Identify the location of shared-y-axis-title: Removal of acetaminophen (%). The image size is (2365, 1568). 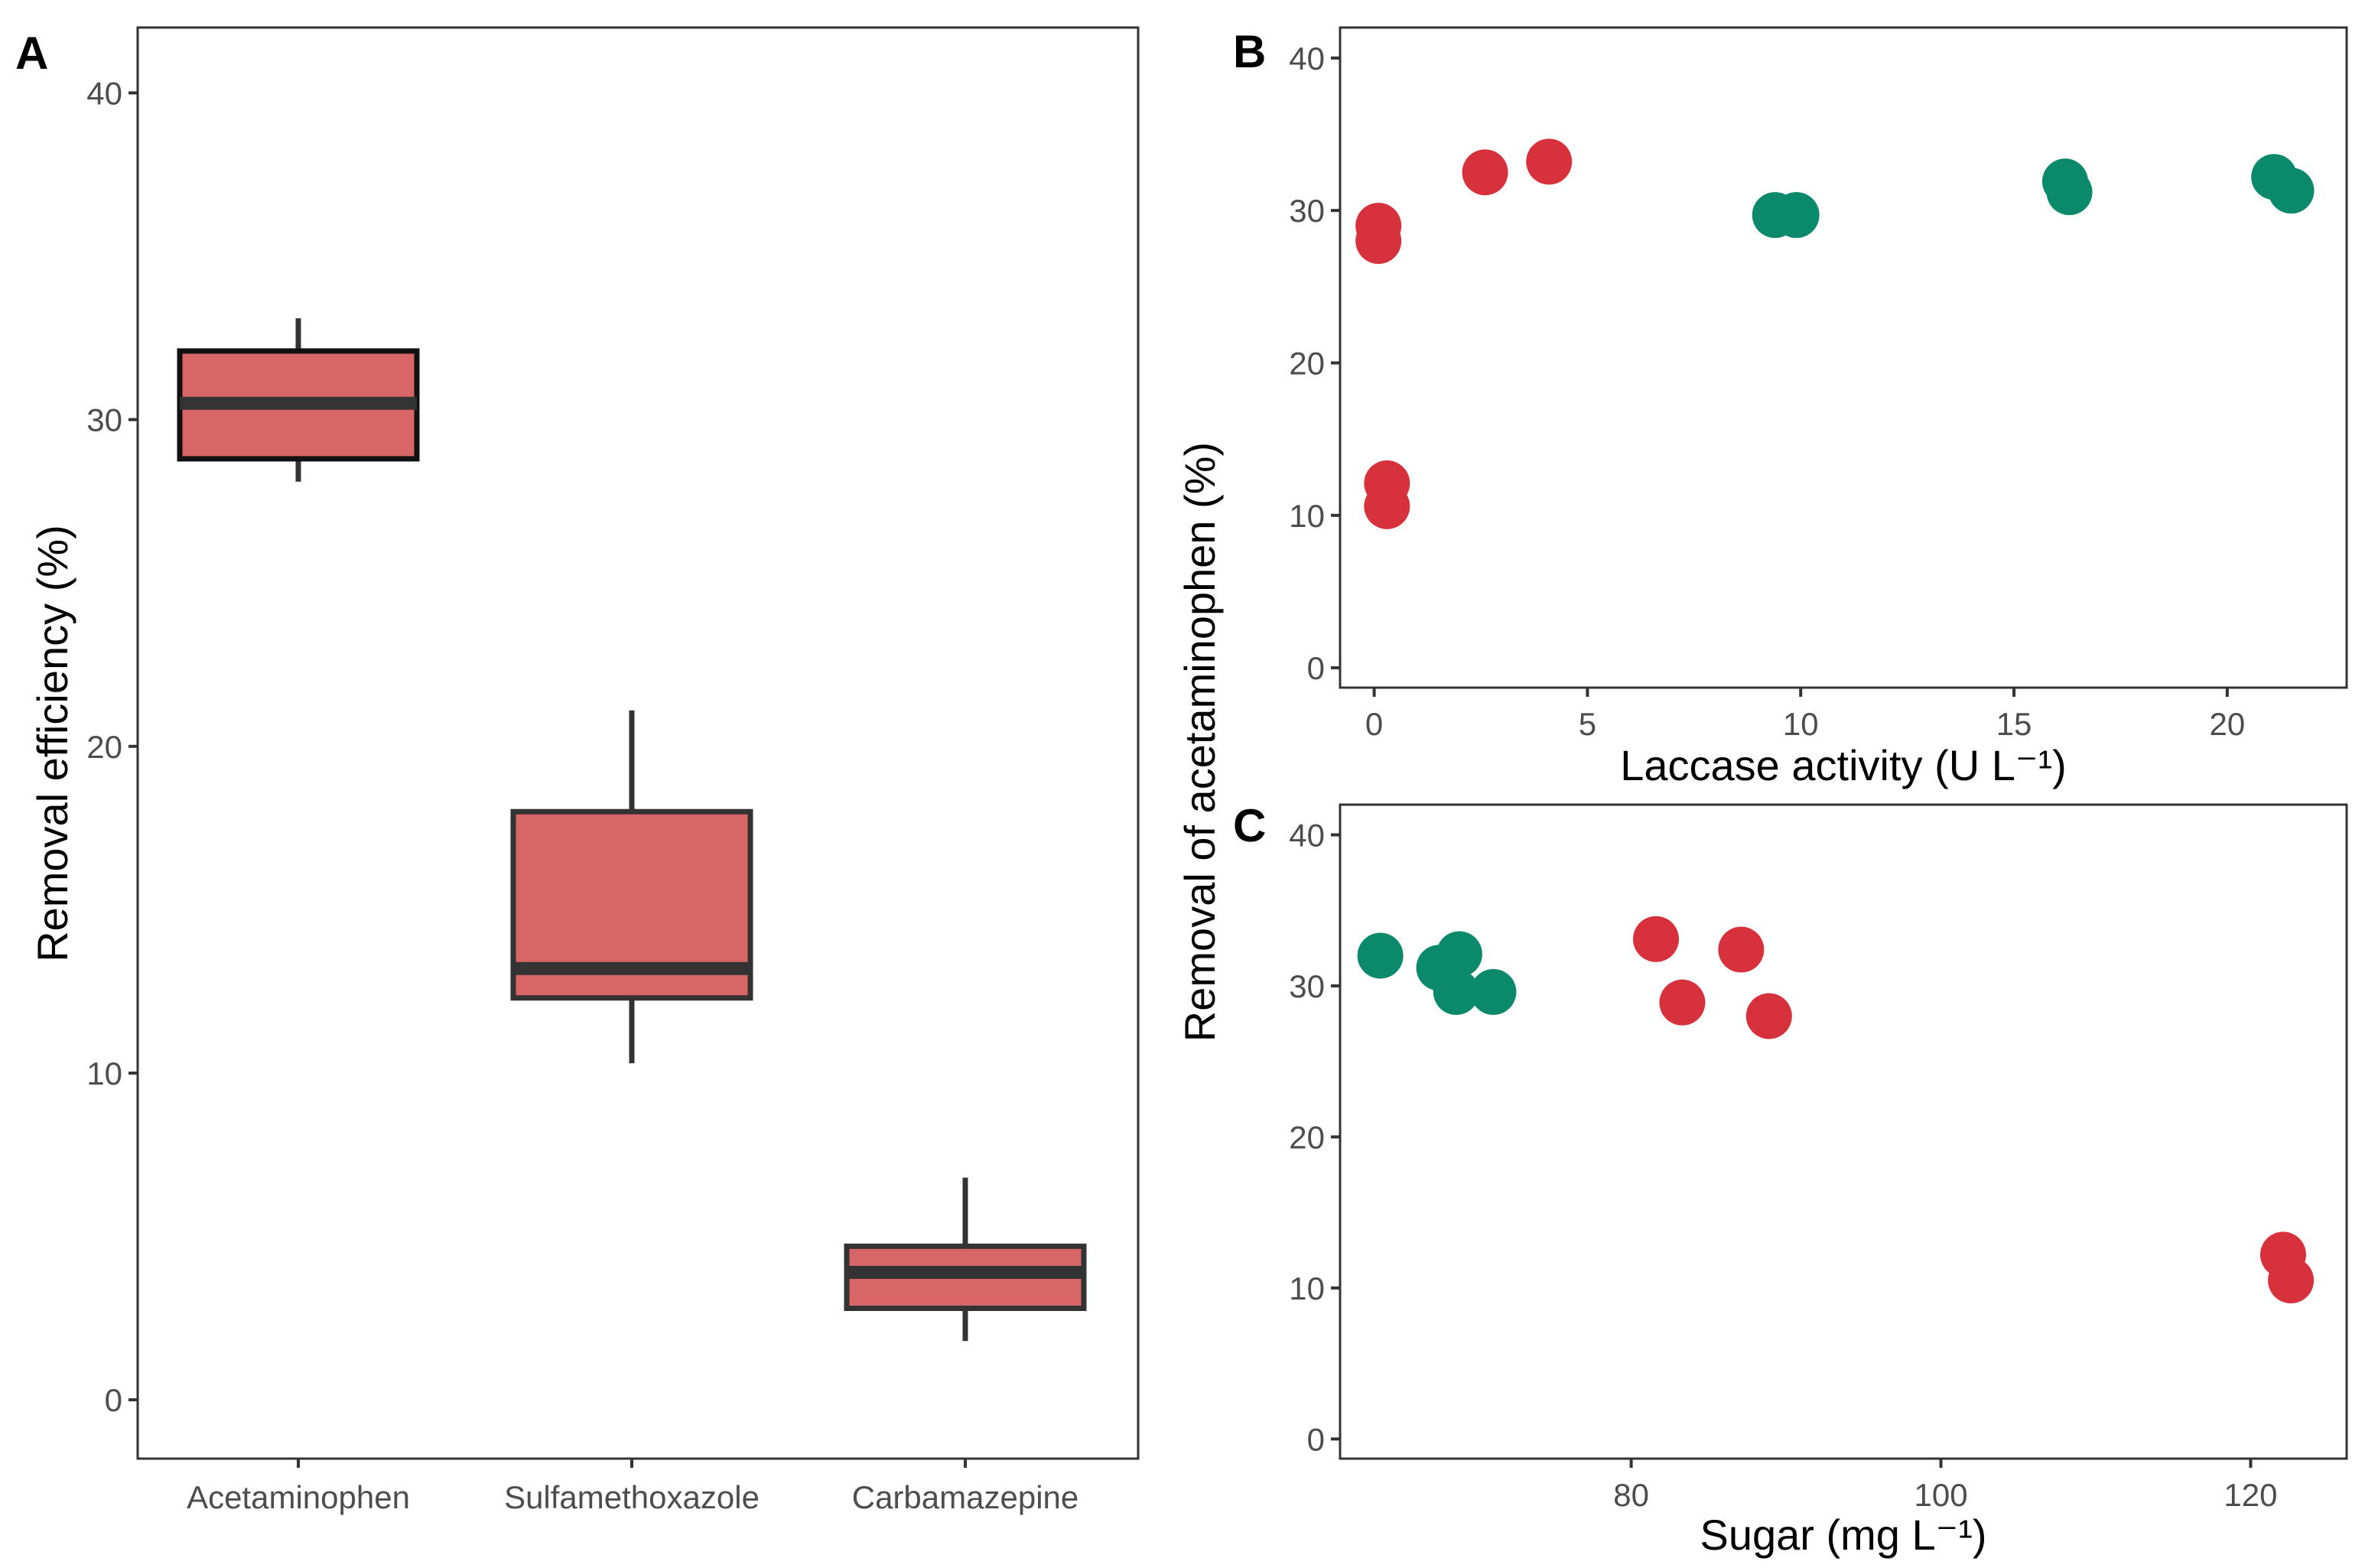
(1200, 742).